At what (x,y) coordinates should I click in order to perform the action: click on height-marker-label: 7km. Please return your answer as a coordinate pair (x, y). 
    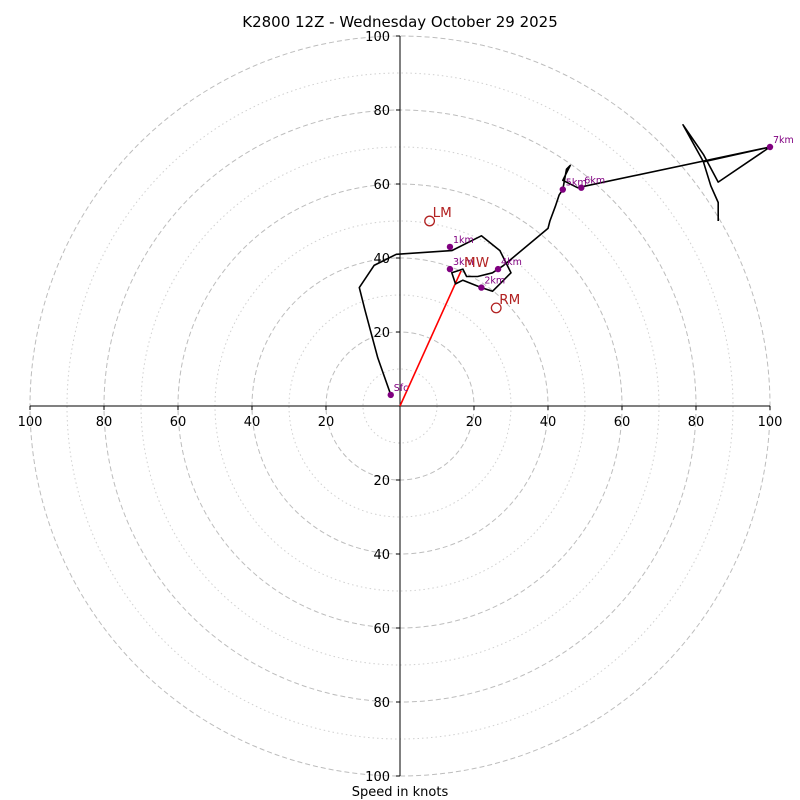
    Looking at the image, I should click on (783, 140).